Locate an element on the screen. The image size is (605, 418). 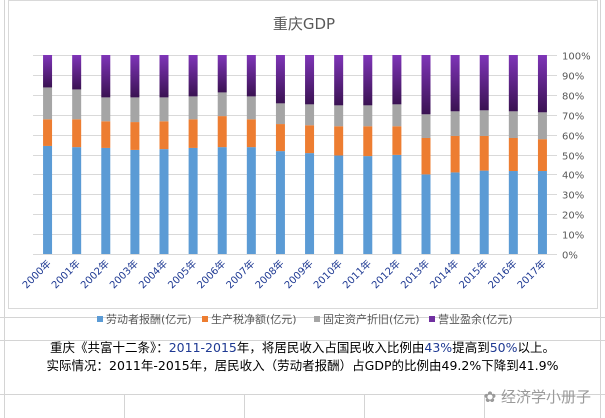
x-tick-label: 2014年 is located at coordinates (444, 274).